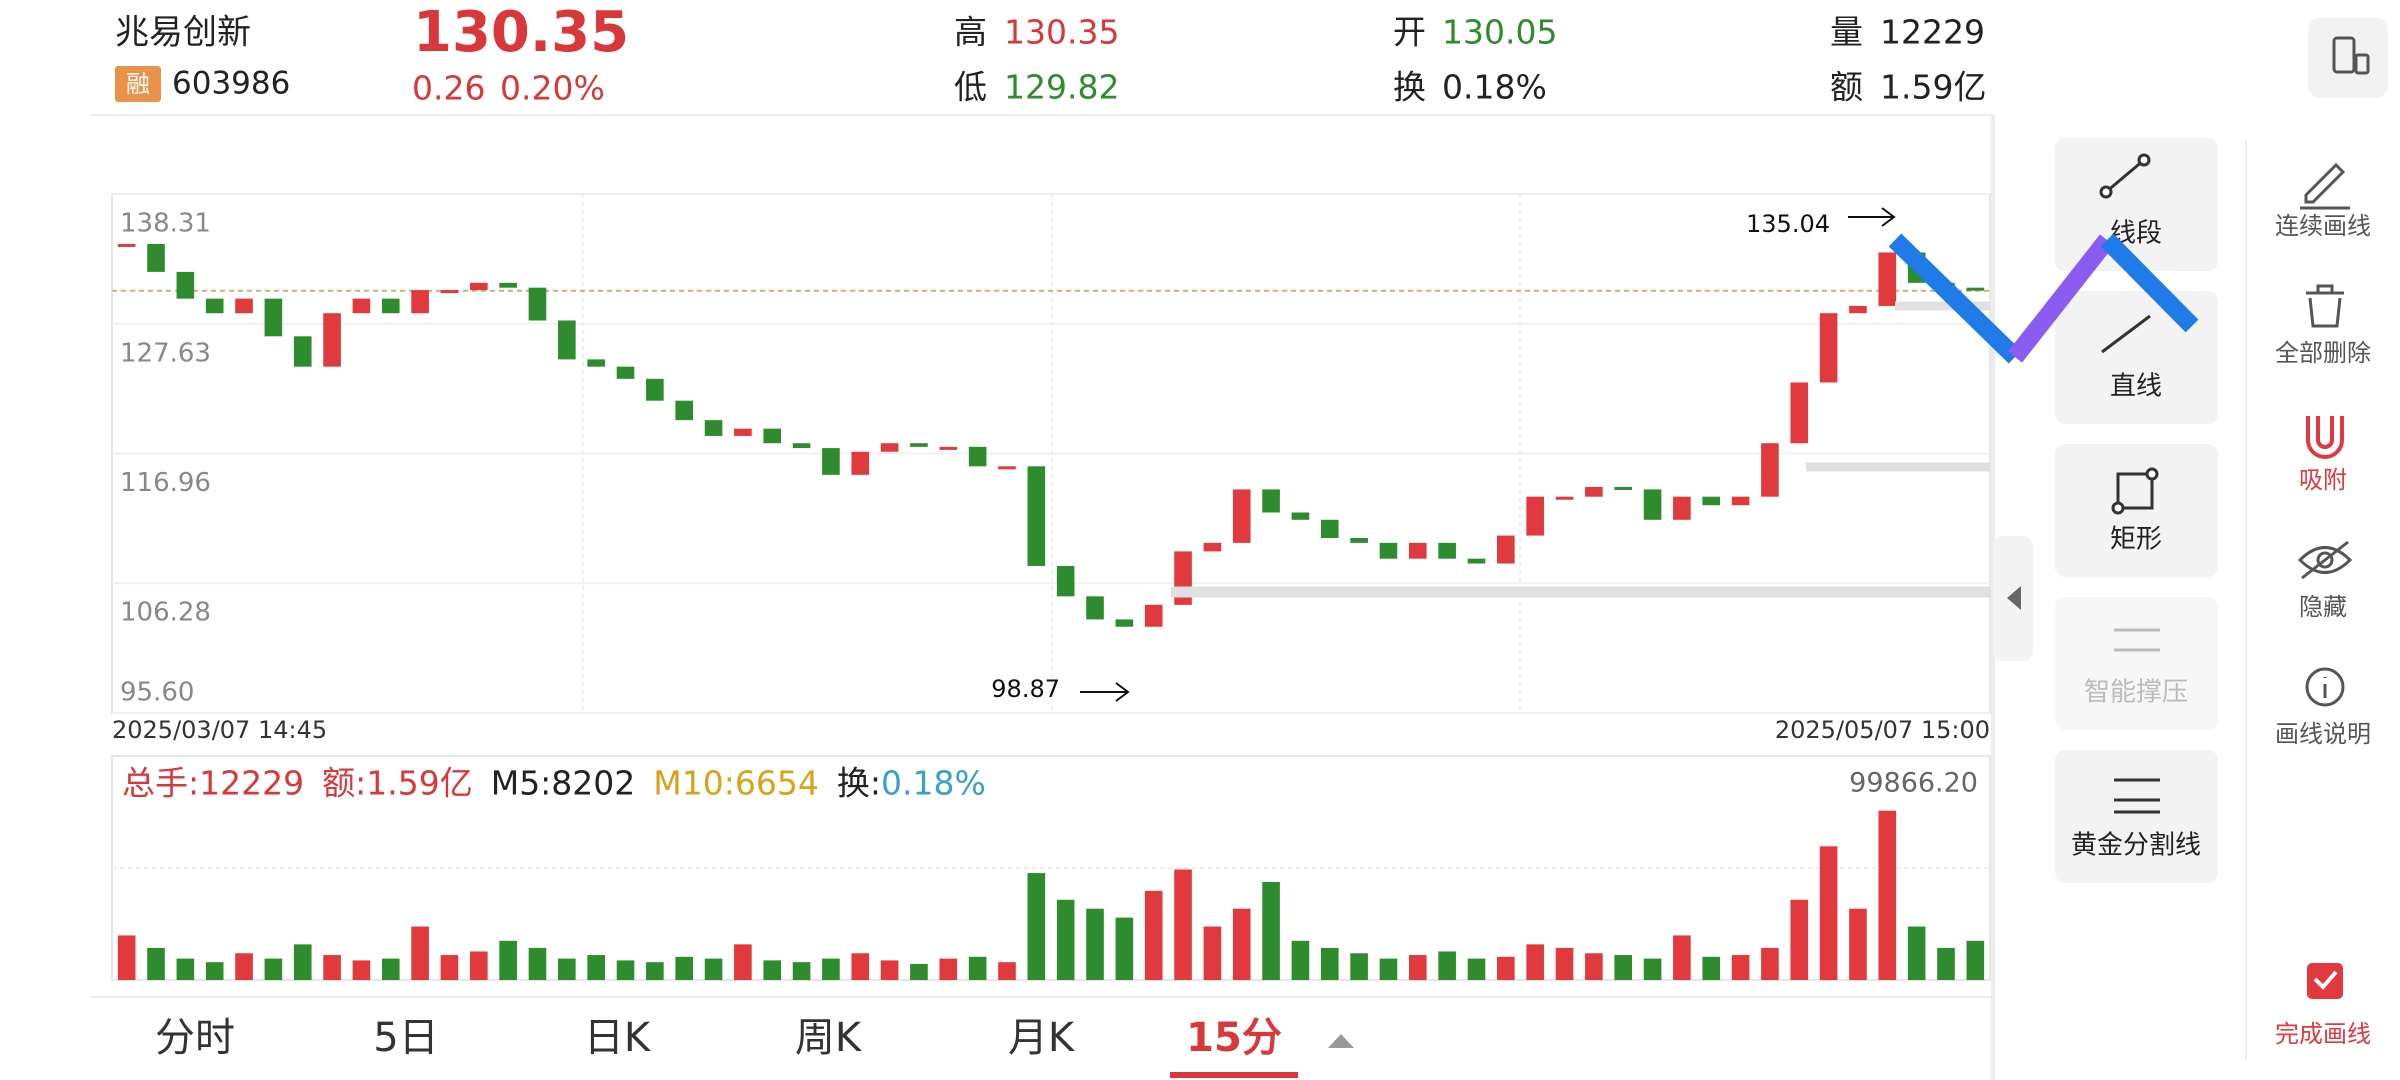 The image size is (2400, 1080). I want to click on value: 12229, so click(1932, 32).